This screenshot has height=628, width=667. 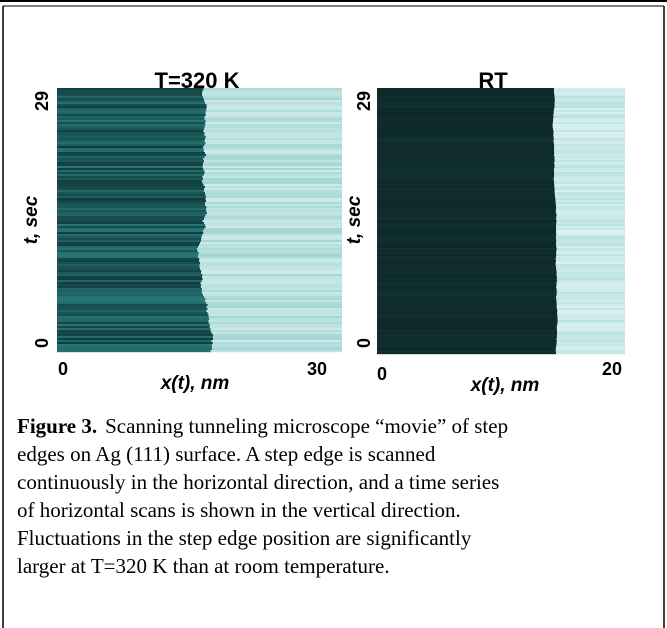 What do you see at coordinates (42, 101) in the screenshot?
I see `y-tick-label: 29` at bounding box center [42, 101].